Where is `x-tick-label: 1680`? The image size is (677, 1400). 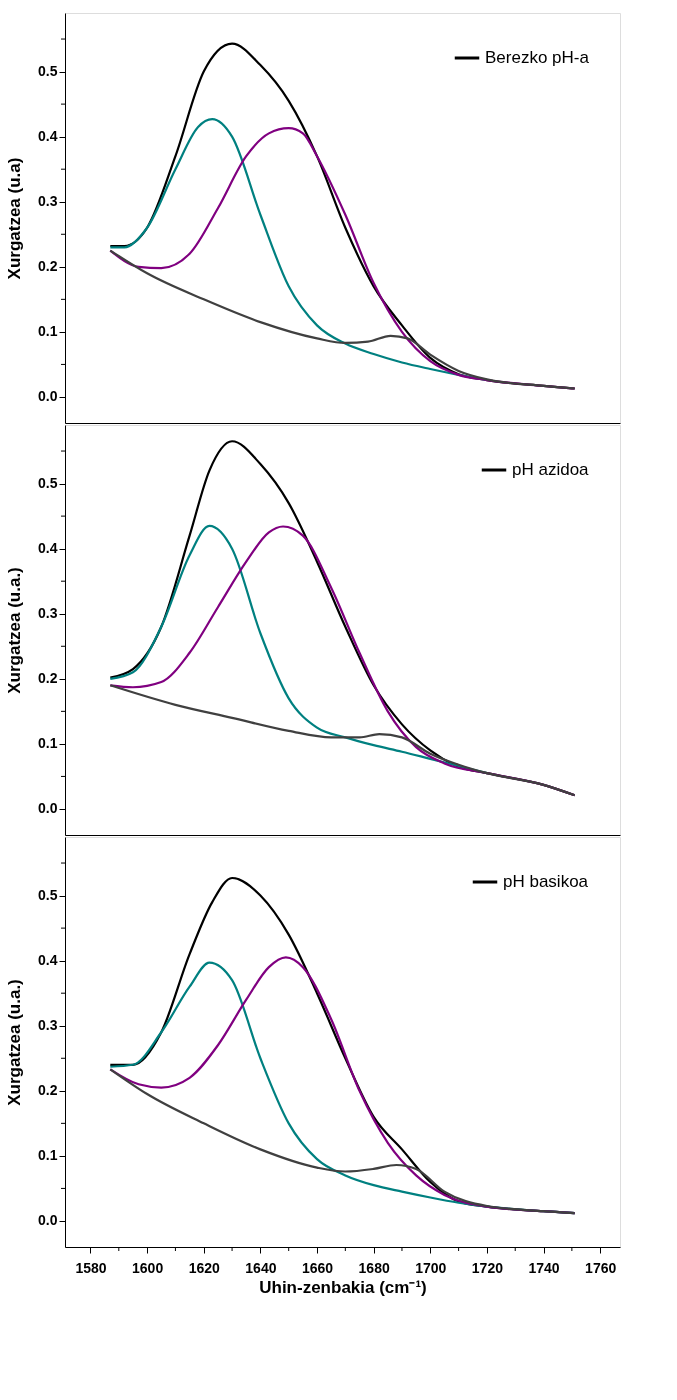
x-tick-label: 1680 is located at coordinates (374, 1267).